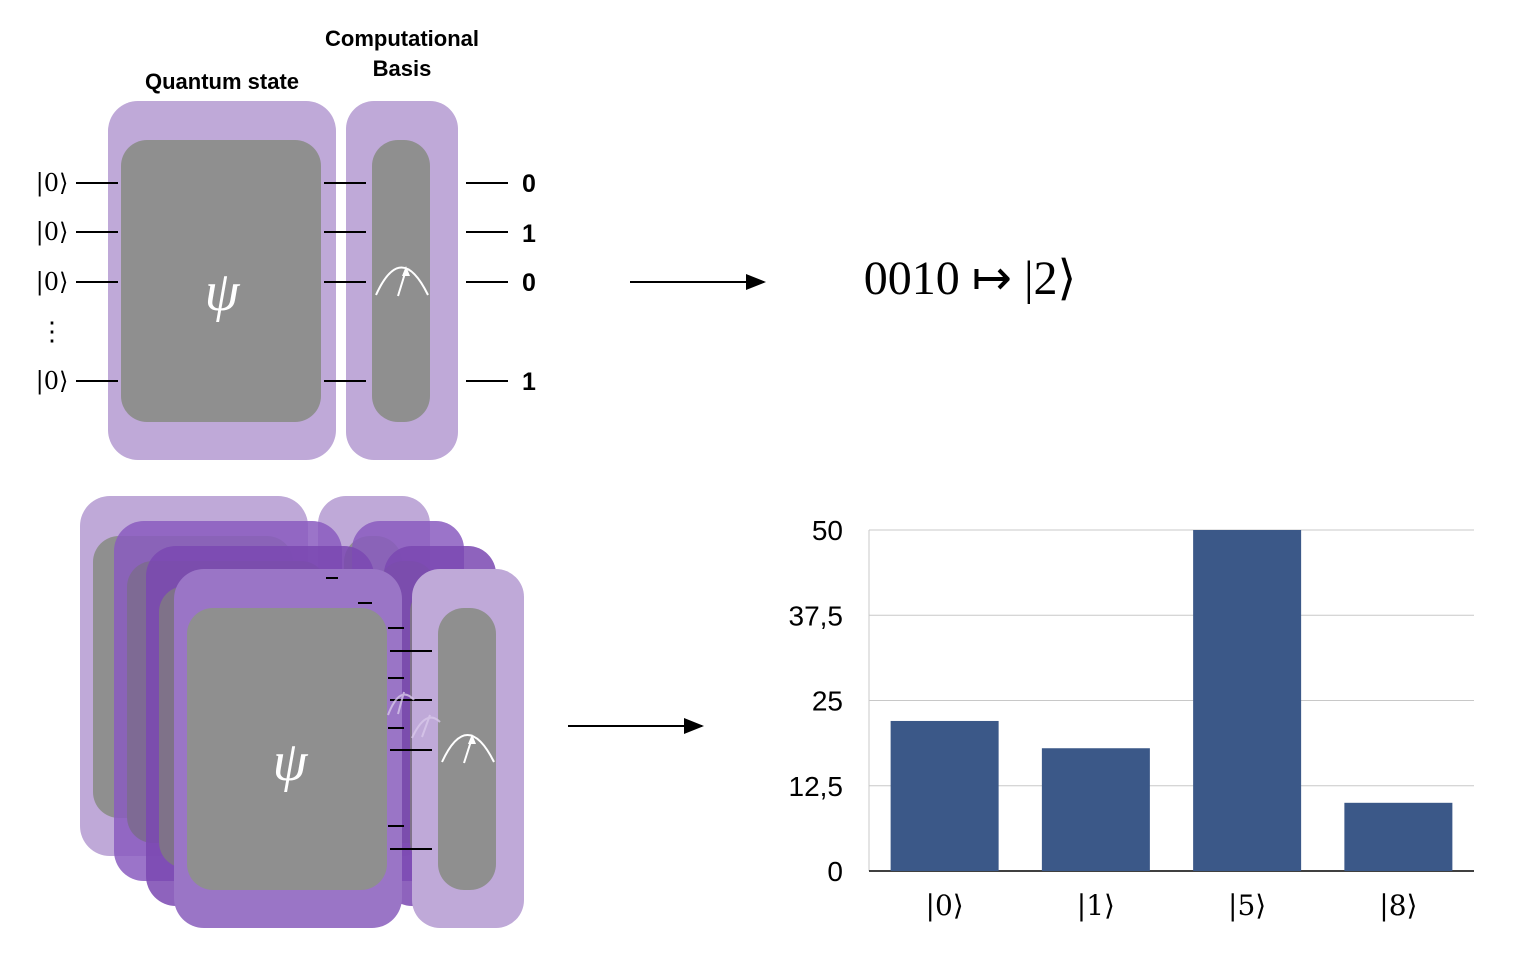  What do you see at coordinates (827, 701) in the screenshot?
I see `y-tick-label: 25` at bounding box center [827, 701].